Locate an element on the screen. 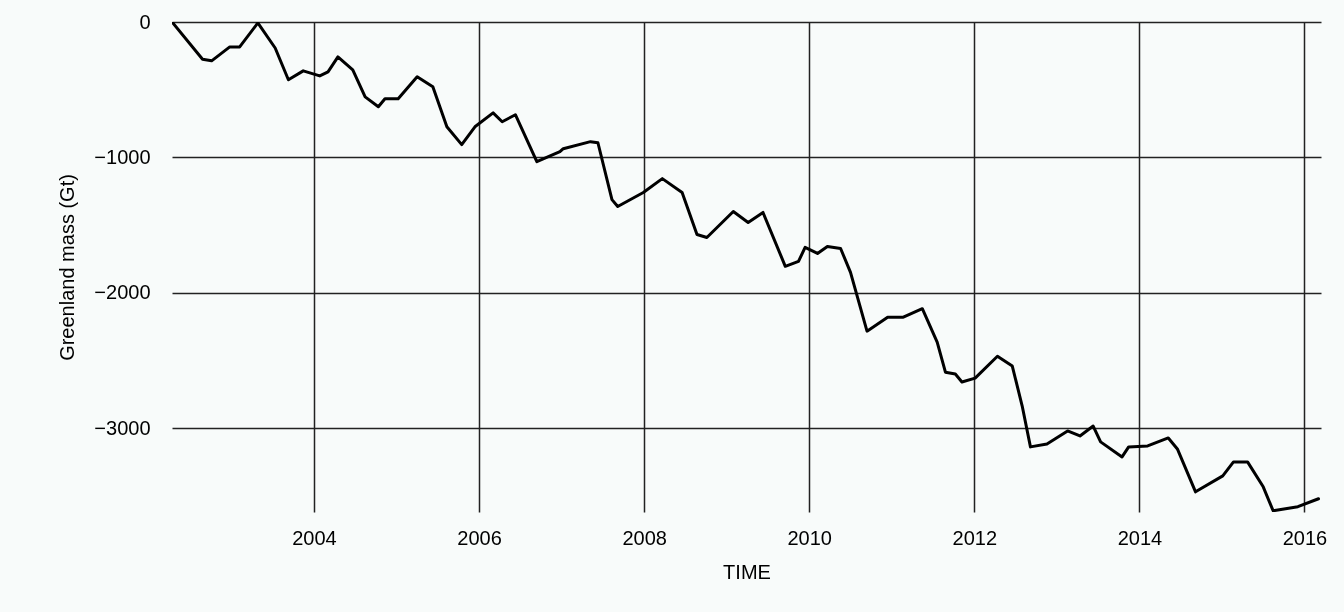  x-axis-title: TIME is located at coordinates (747, 571).